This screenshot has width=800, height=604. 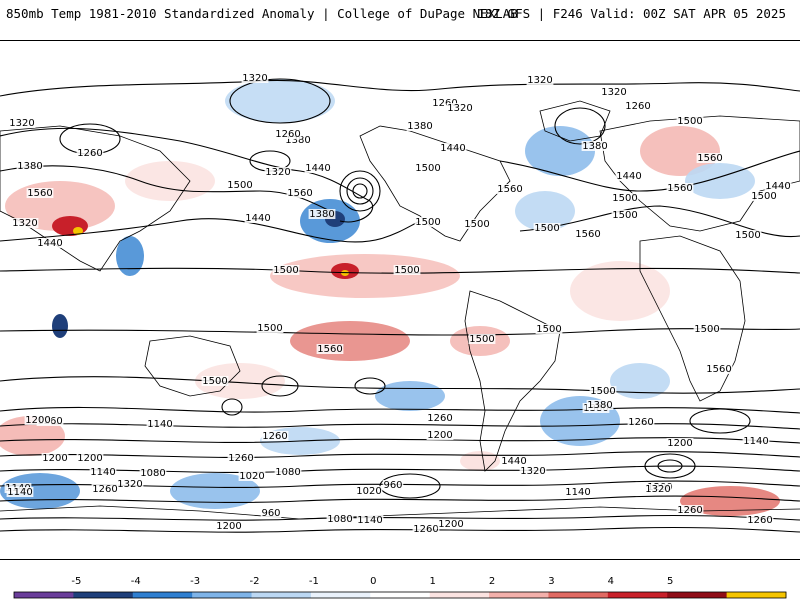 I want to click on colorbar-tick-label: -5, so click(x=76, y=581).